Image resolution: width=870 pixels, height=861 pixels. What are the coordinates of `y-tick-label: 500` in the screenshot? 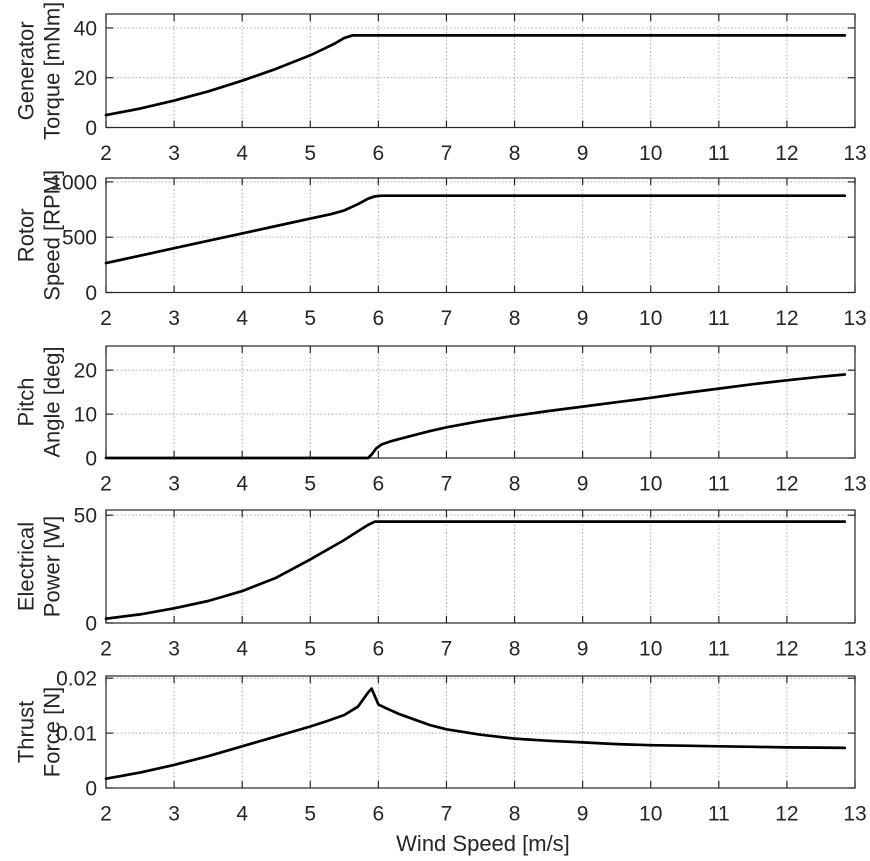 It's located at (79, 238).